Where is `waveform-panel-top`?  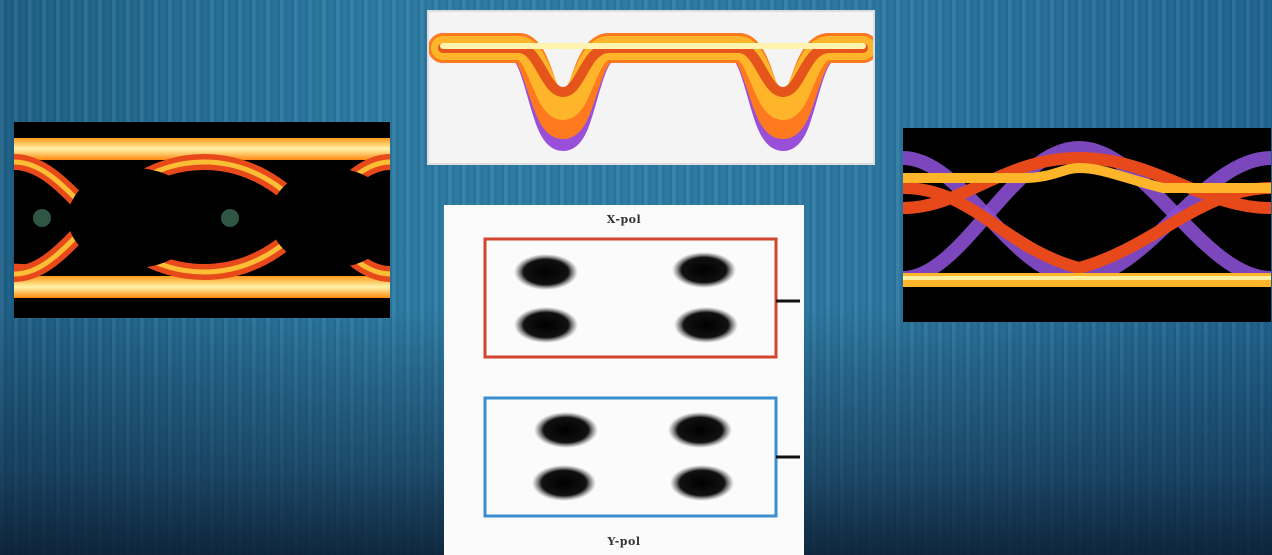
waveform-panel-top is located at coordinates (651, 87).